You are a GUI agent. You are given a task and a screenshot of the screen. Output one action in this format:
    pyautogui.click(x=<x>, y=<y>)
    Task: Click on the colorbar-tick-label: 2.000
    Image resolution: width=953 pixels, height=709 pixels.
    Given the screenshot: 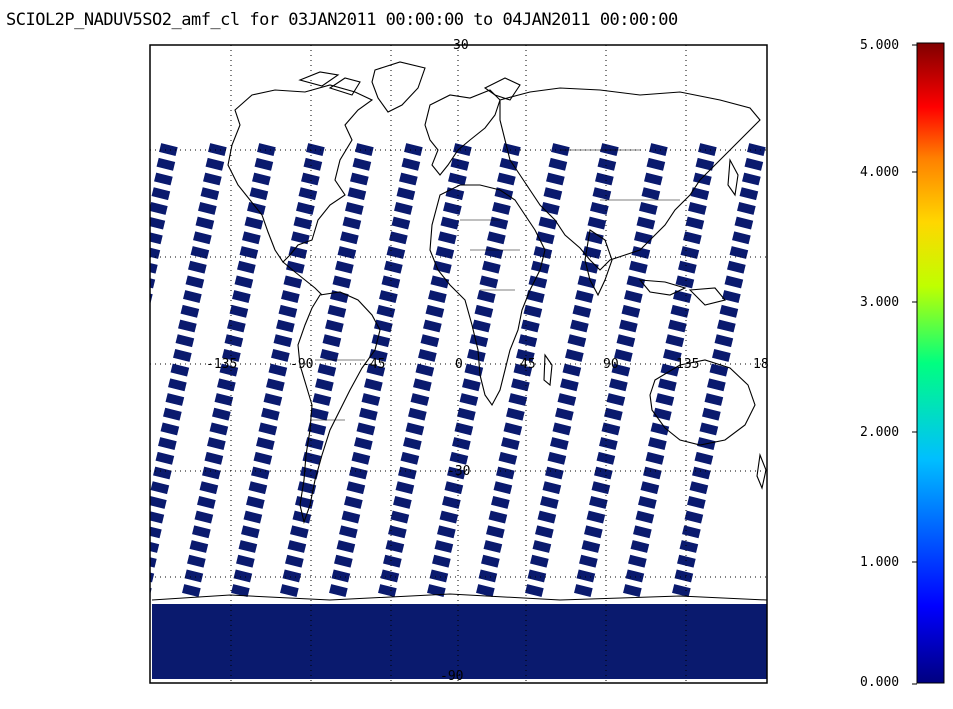 What is the action you would take?
    pyautogui.click(x=880, y=432)
    